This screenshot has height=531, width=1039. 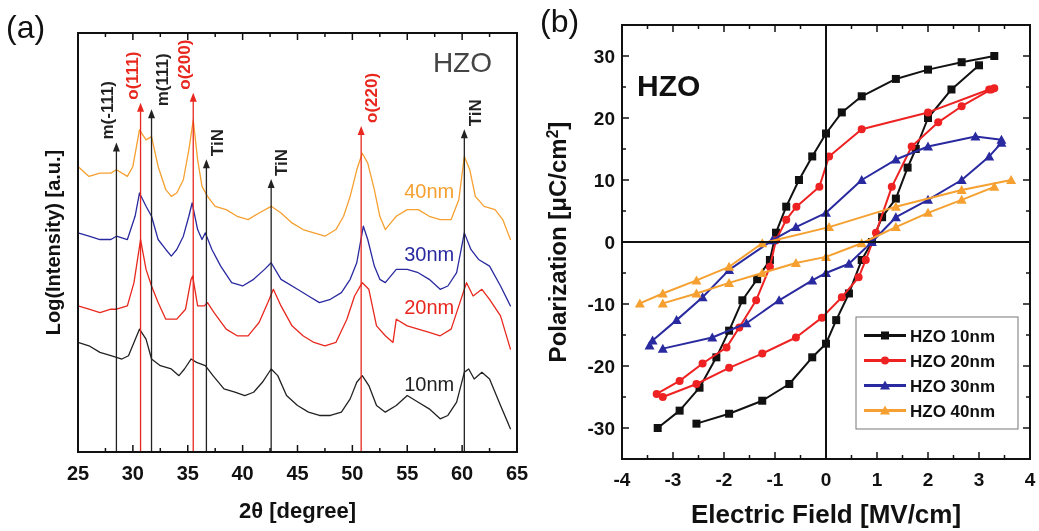 What do you see at coordinates (297, 473) in the screenshot?
I see `x-tick-label: 45` at bounding box center [297, 473].